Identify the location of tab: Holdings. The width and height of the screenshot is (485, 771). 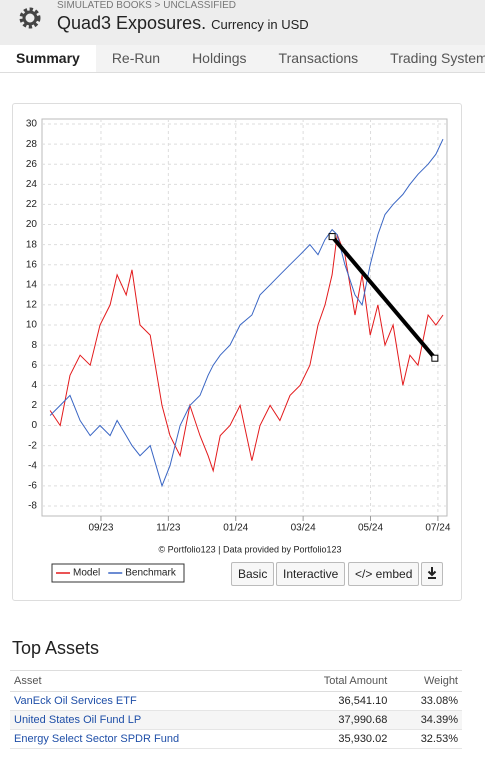
(219, 58).